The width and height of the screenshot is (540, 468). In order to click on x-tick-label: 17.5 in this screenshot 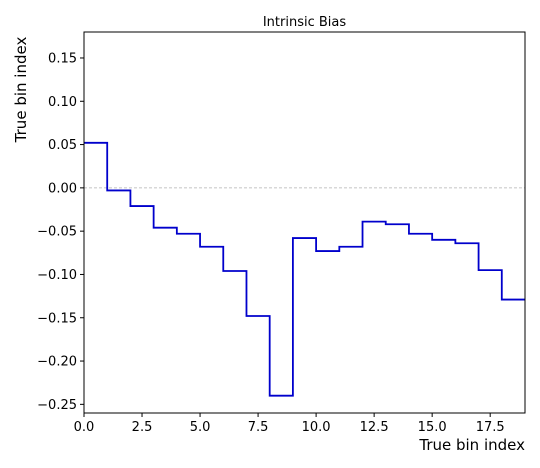, I will do `click(490, 427)`.